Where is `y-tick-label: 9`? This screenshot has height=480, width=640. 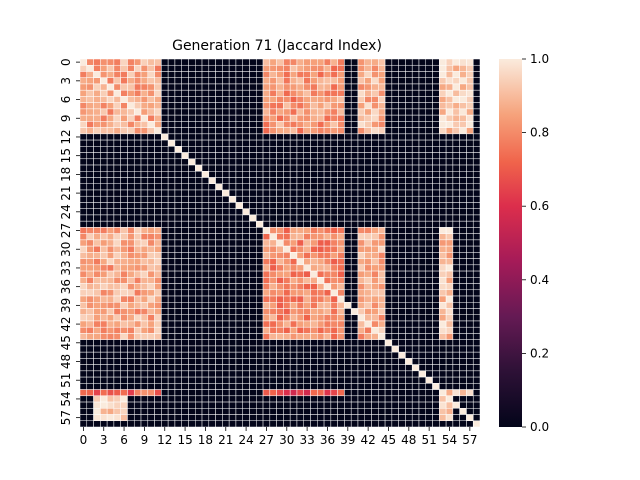 y-tick-label: 9 is located at coordinates (66, 118).